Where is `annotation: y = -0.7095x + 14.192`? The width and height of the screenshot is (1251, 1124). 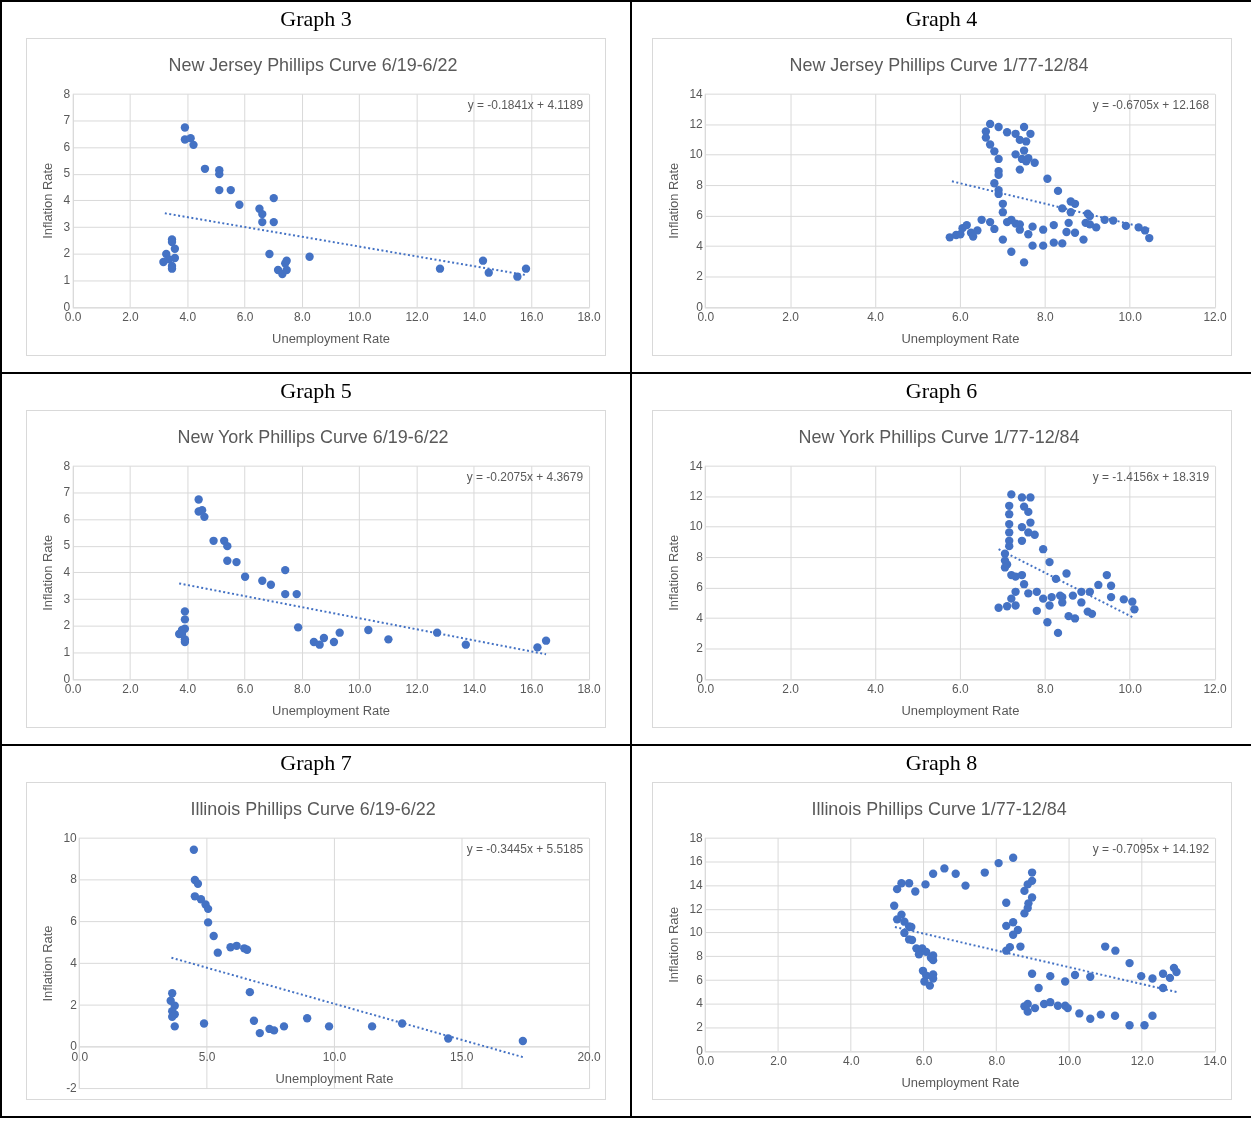 annotation: y = -0.7095x + 14.192 is located at coordinates (1150, 849).